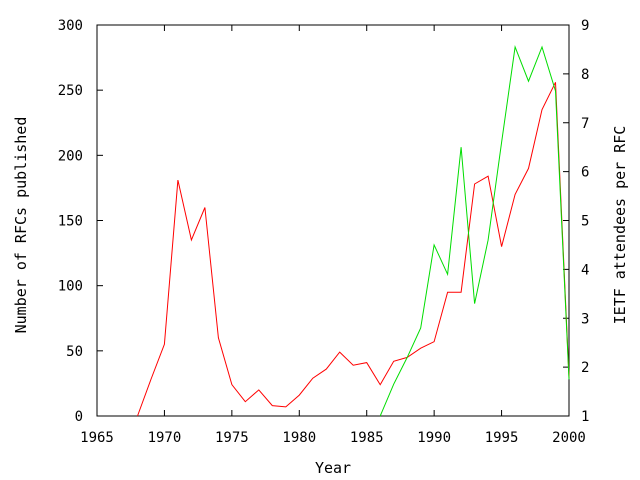 The width and height of the screenshot is (640, 480). What do you see at coordinates (70, 287) in the screenshot?
I see `left-y-tick-label: 100` at bounding box center [70, 287].